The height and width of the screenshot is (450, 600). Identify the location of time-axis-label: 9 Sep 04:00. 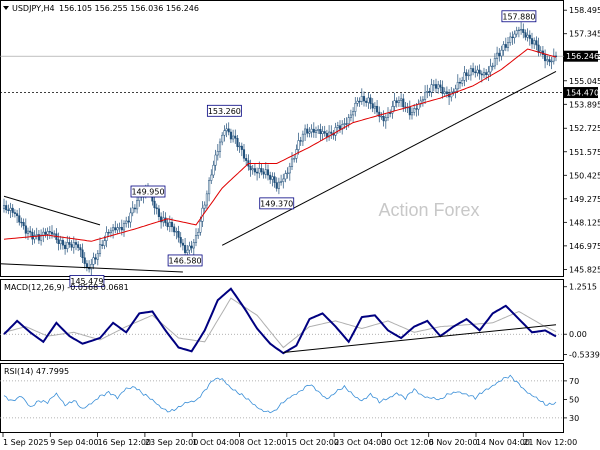
(74, 442).